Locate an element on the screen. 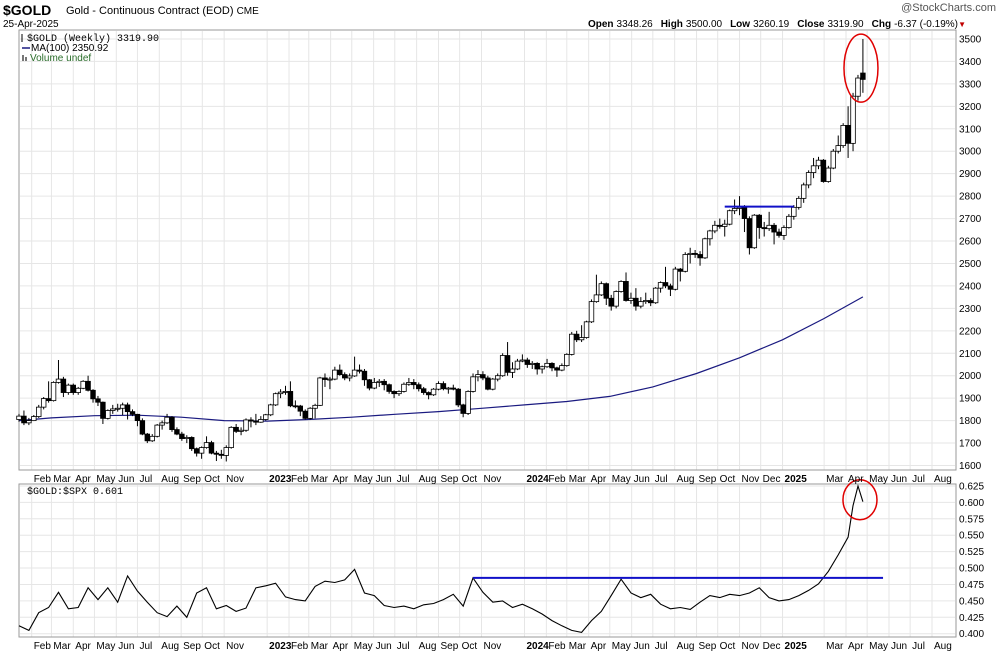  ratio-x-tick-label: Mar is located at coordinates (62, 646).